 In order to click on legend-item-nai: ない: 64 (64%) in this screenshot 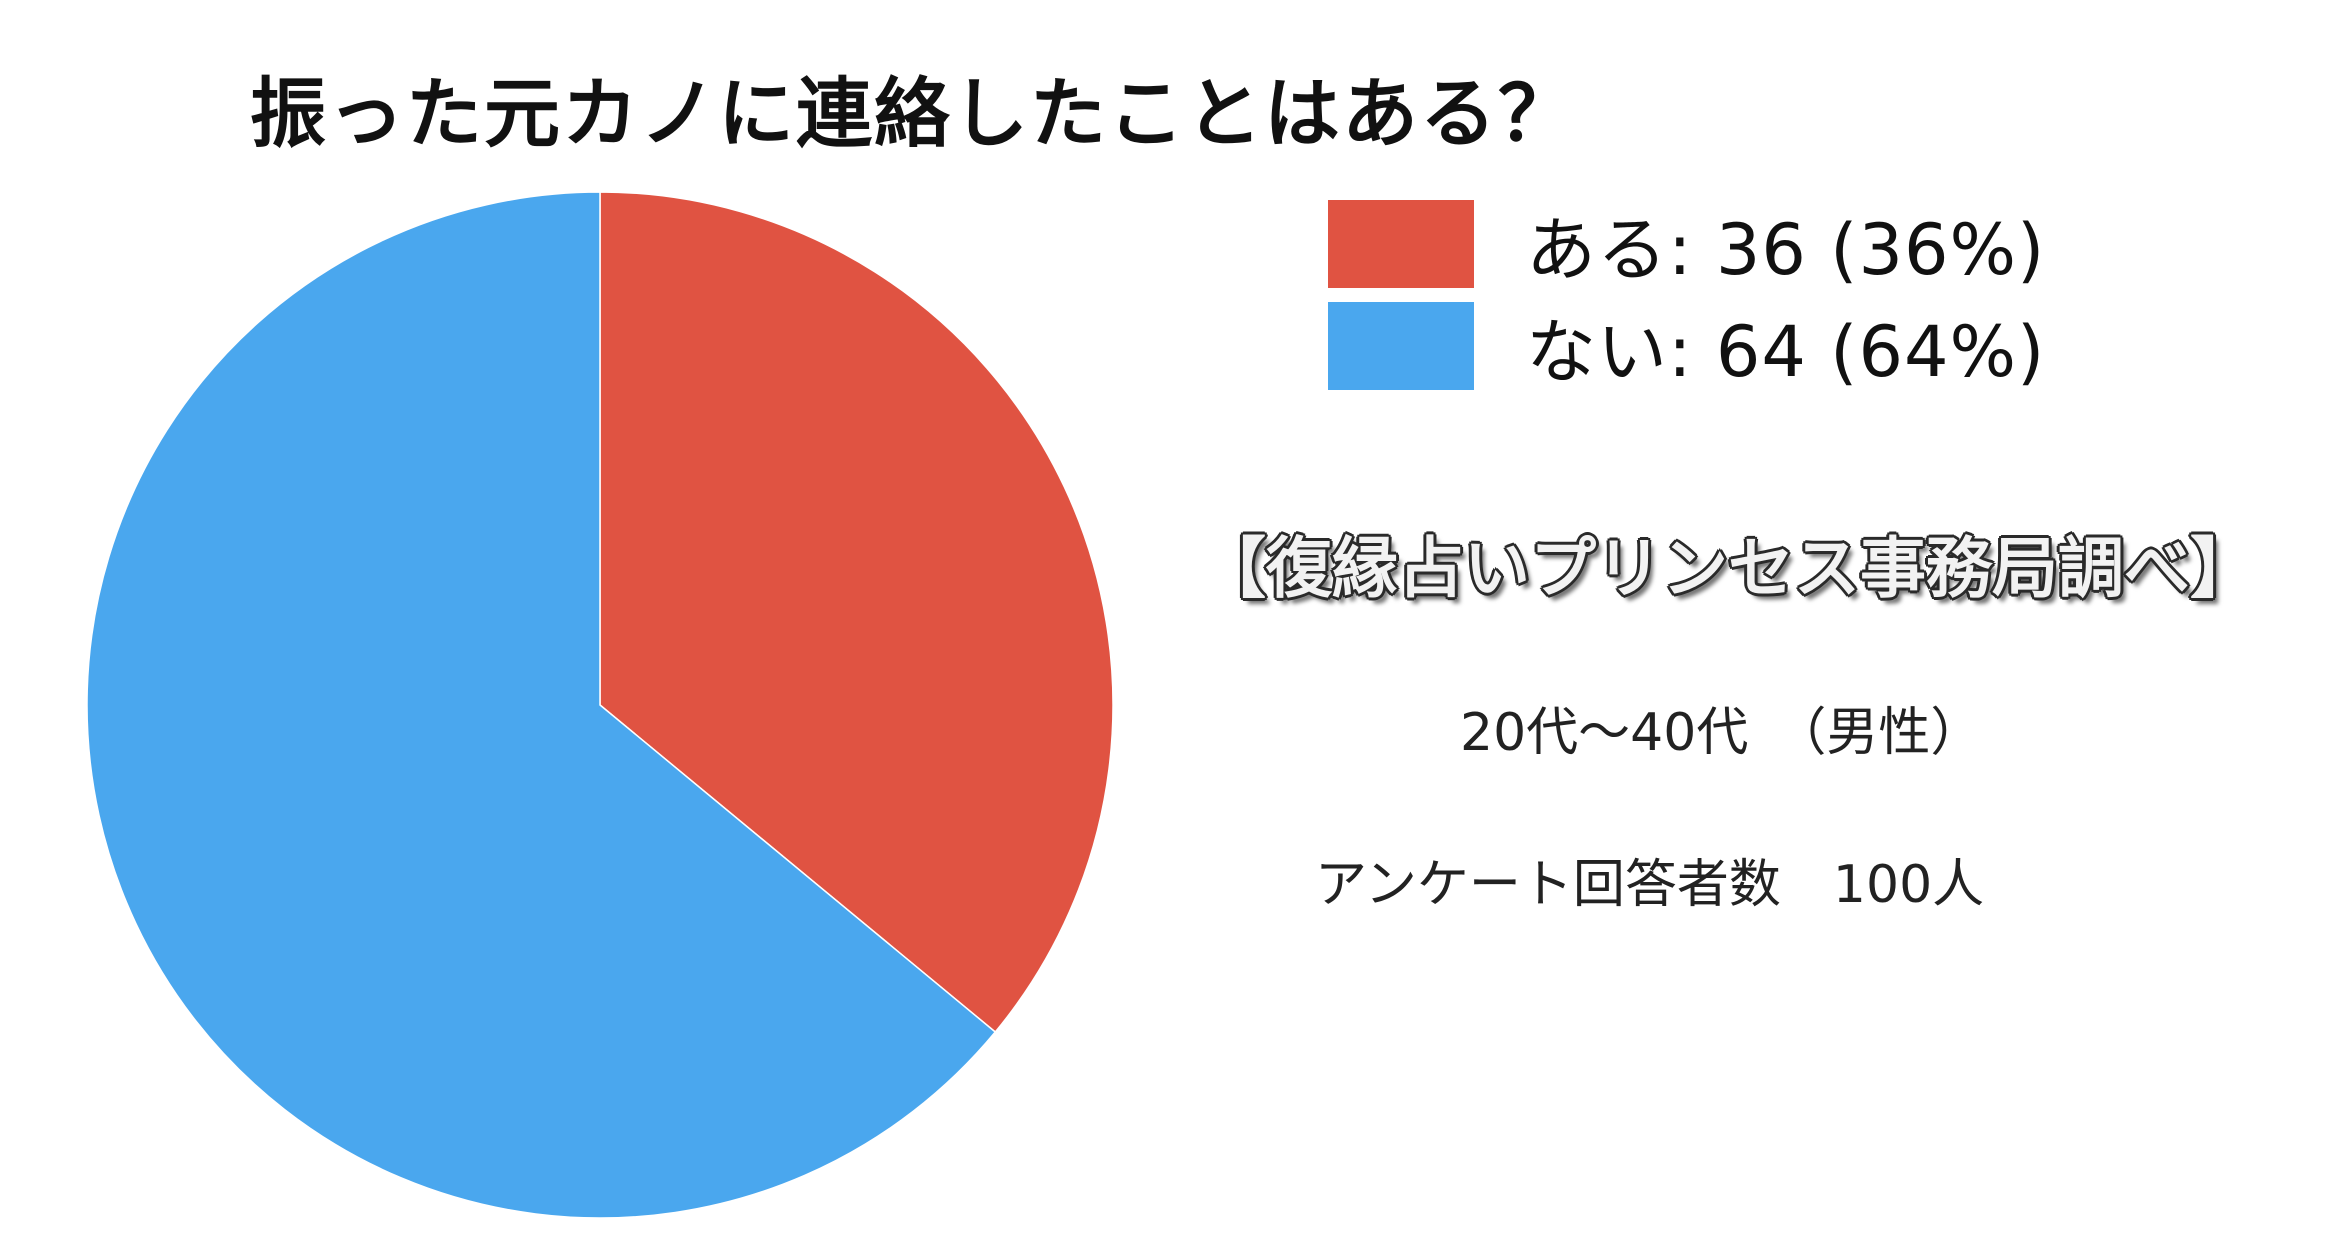, I will do `click(1686, 346)`.